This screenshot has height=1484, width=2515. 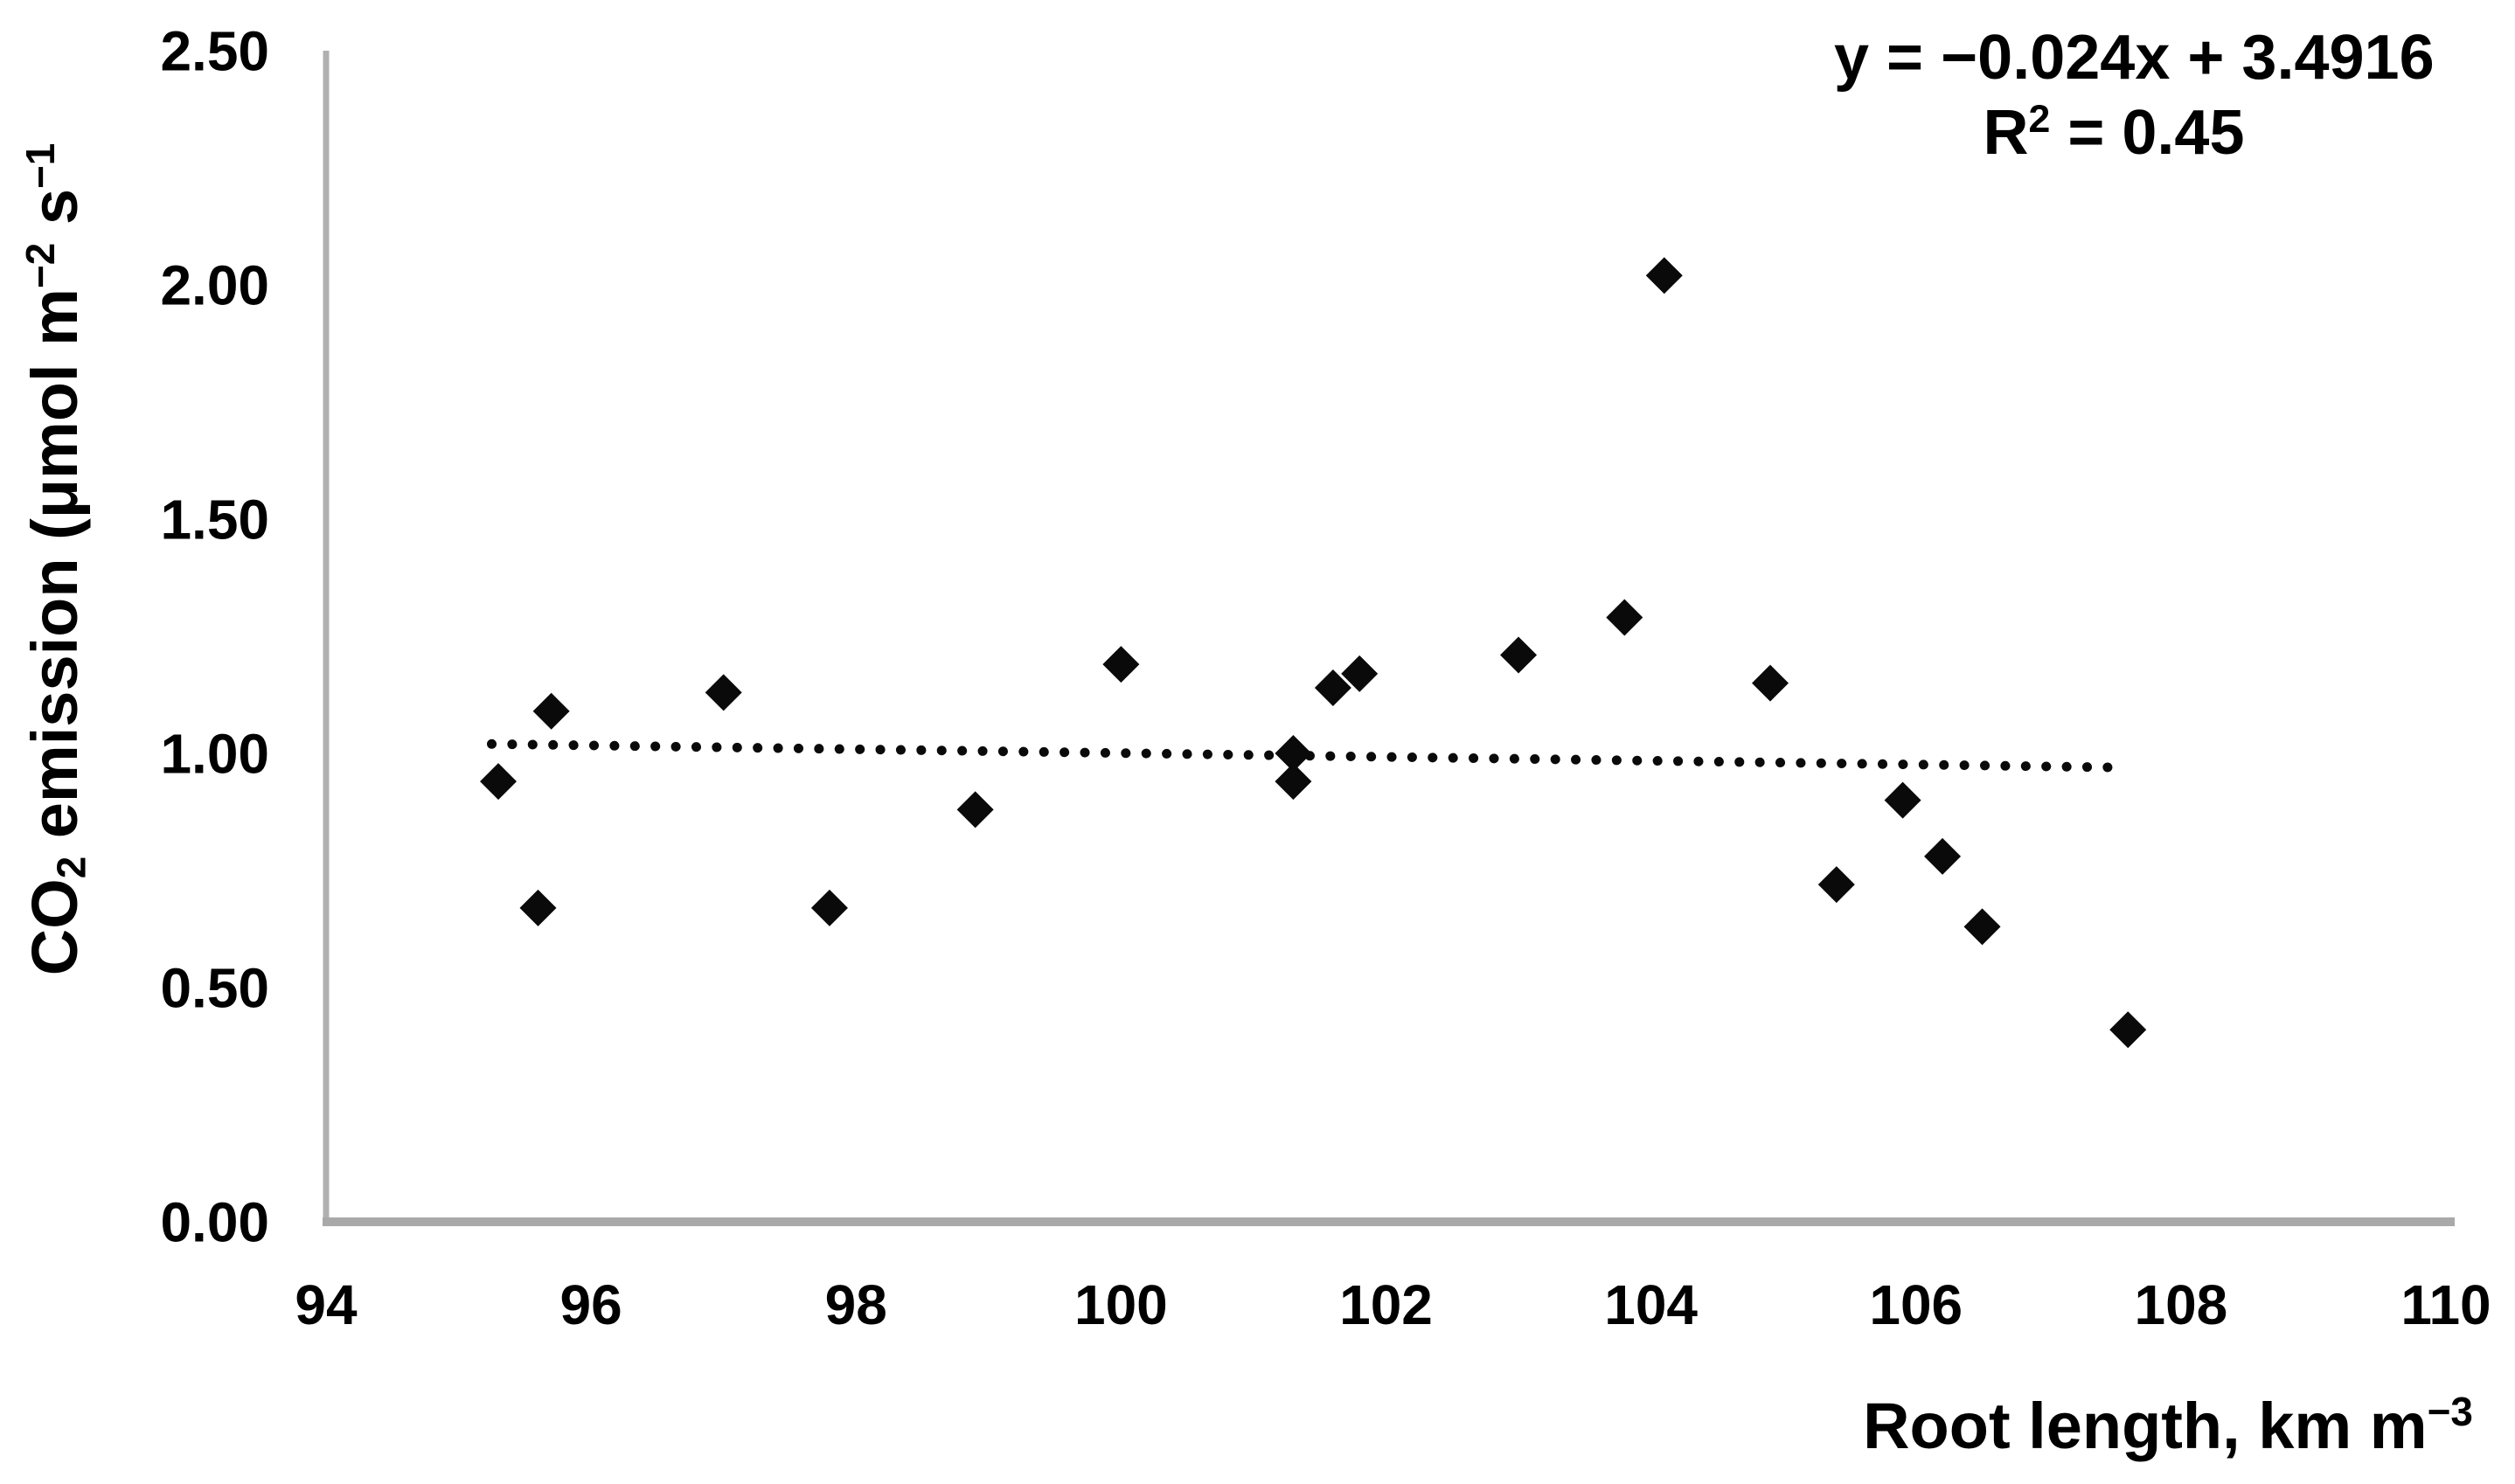 What do you see at coordinates (591, 1304) in the screenshot?
I see `x-tick-label: 96` at bounding box center [591, 1304].